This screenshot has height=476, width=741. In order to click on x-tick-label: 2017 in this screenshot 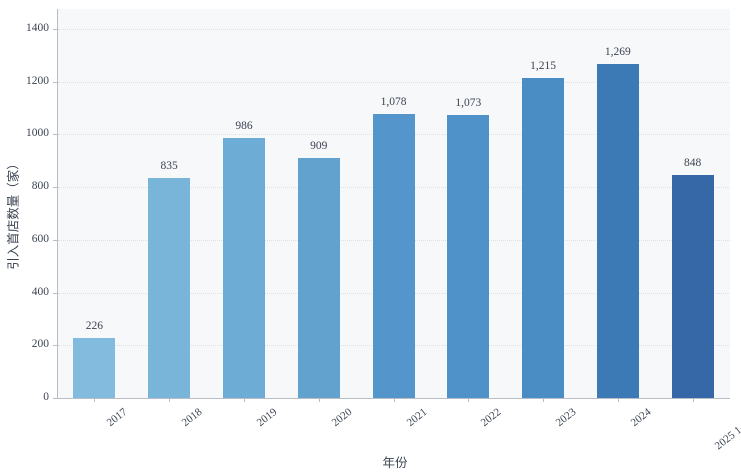, I will do `click(117, 418)`.